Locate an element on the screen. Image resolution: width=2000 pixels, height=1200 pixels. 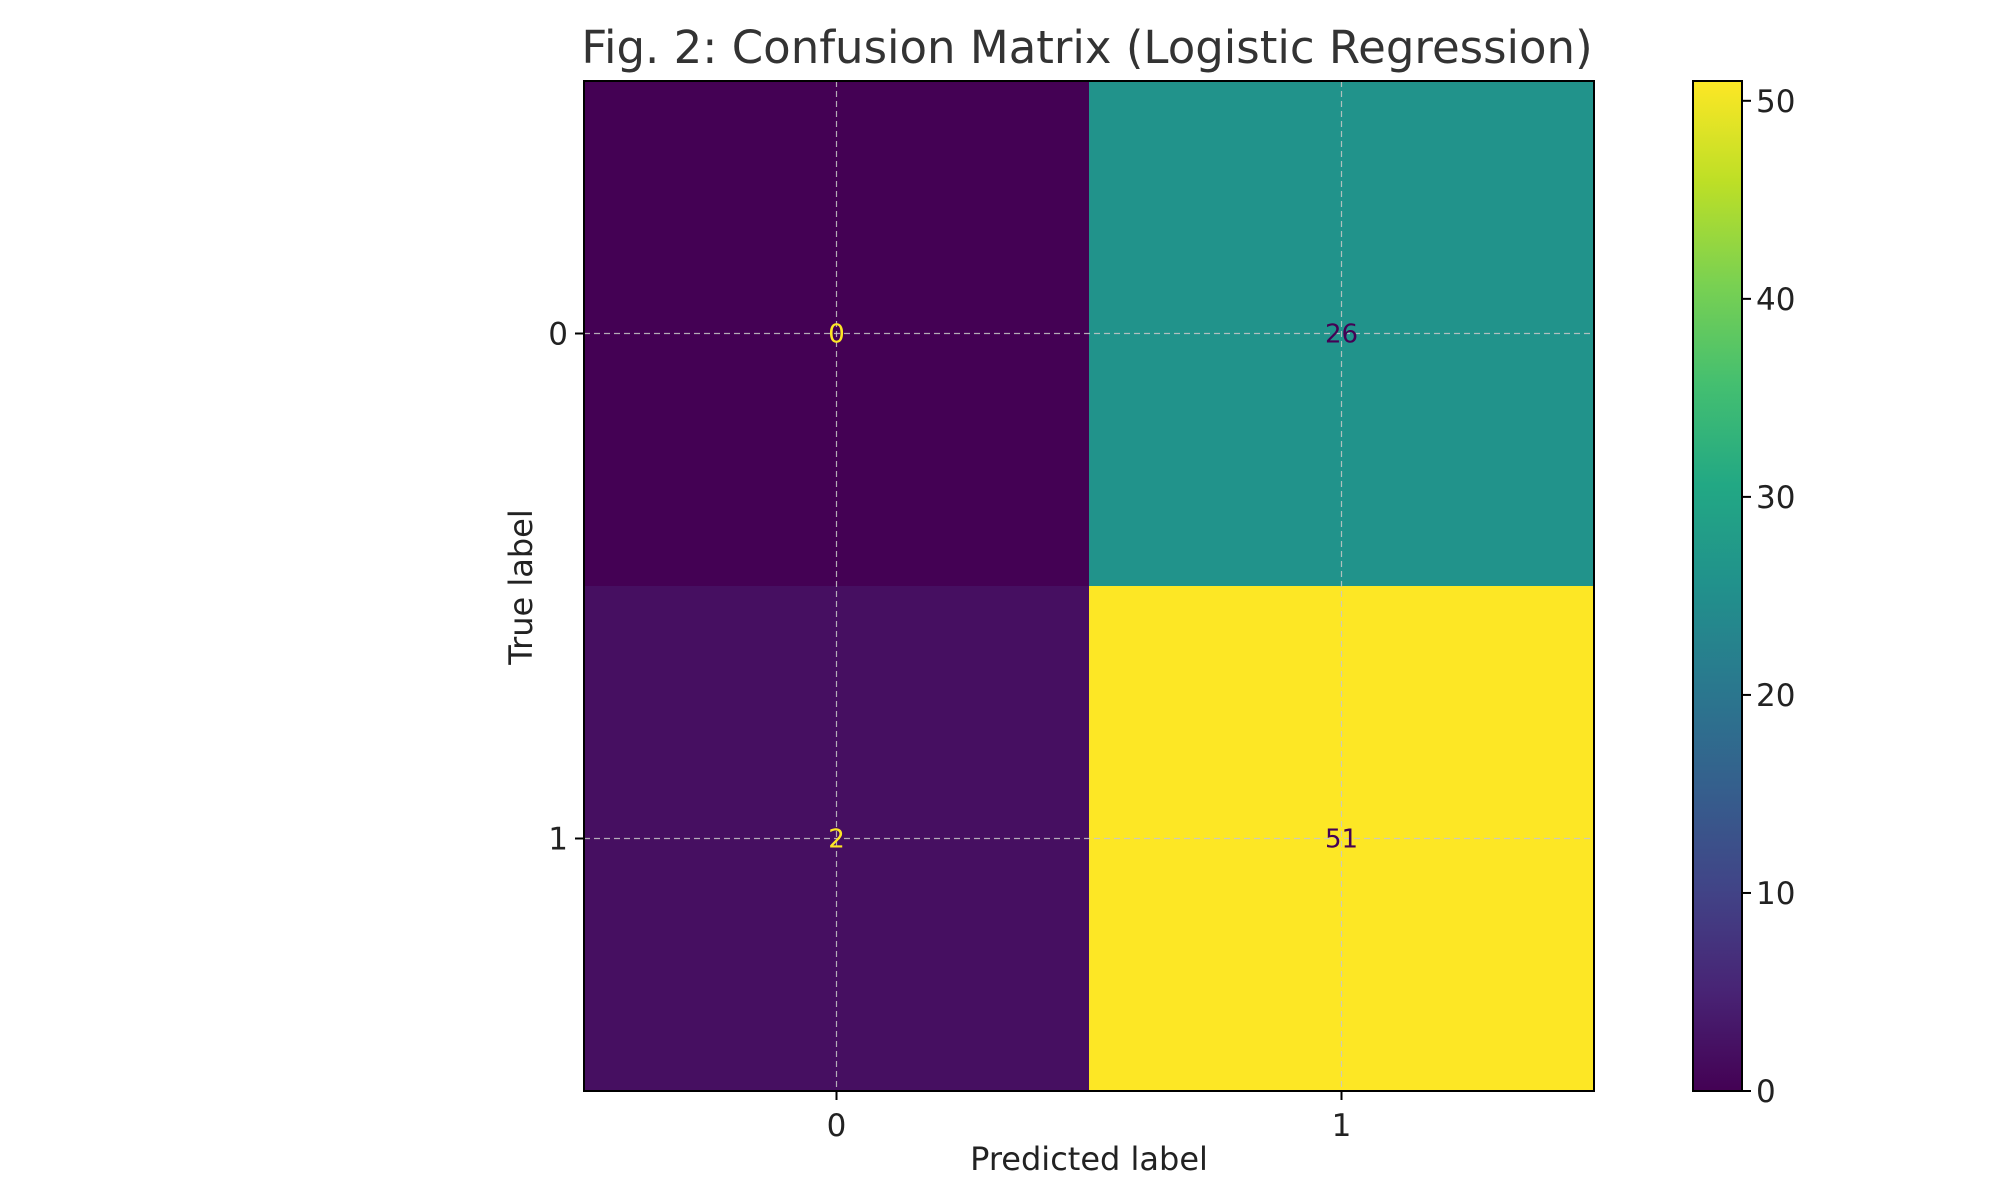
x-axis-label: Predicted label is located at coordinates (1089, 1159).